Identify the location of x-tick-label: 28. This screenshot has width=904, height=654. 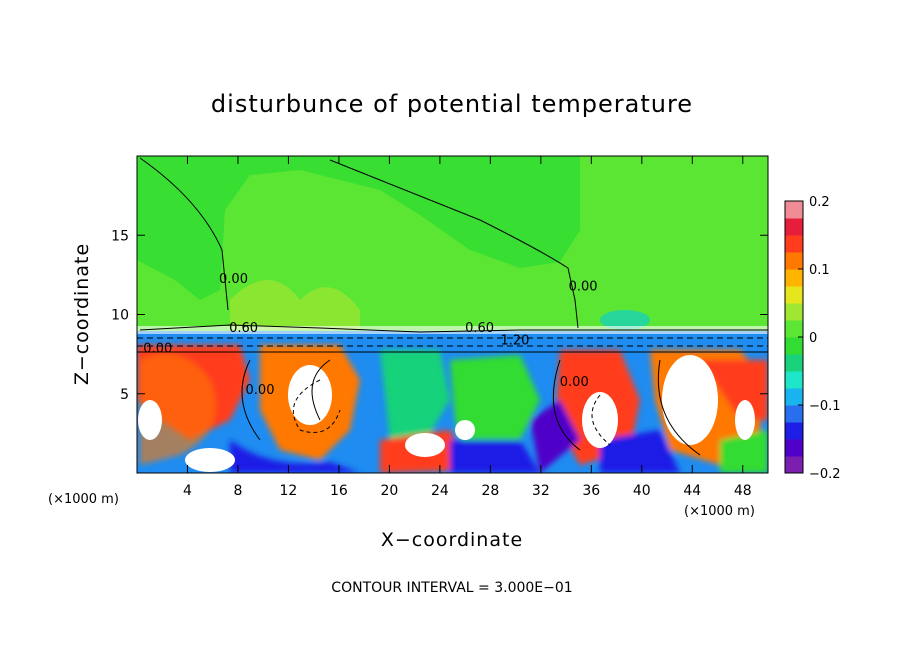
(490, 491).